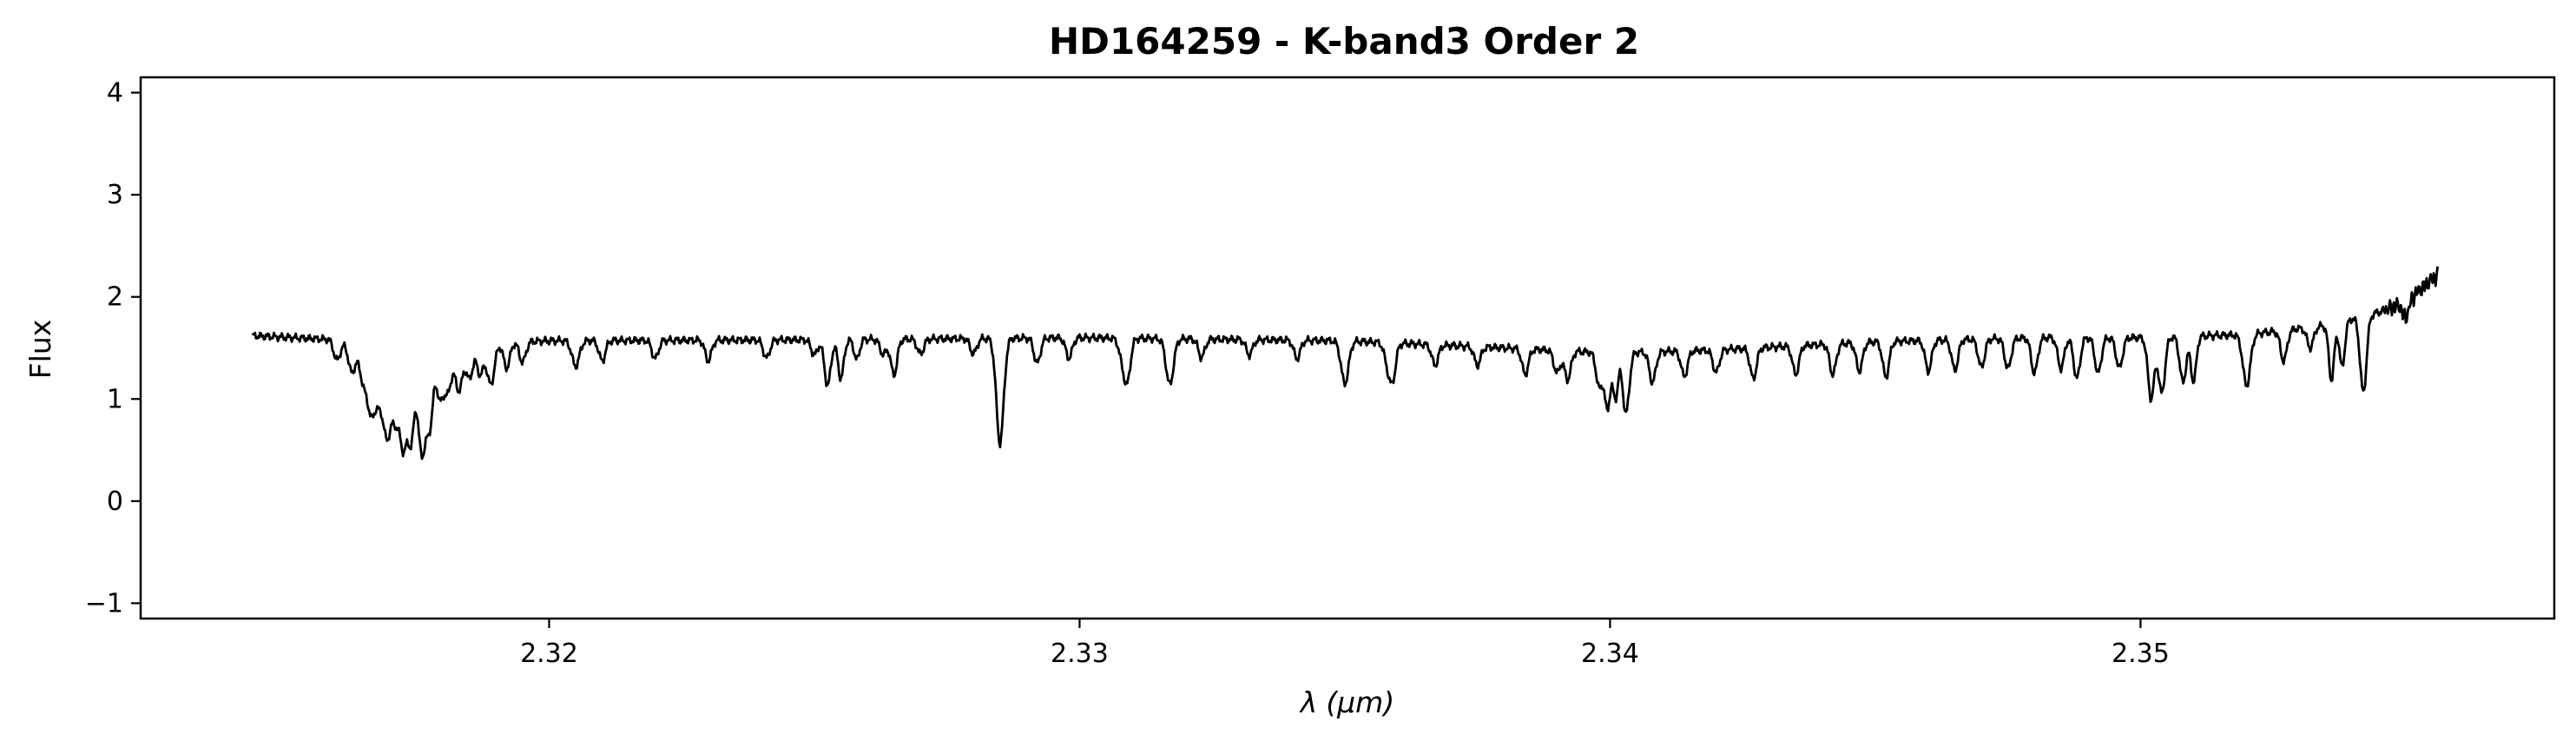  I want to click on y-axis-label: Flux, so click(40, 350).